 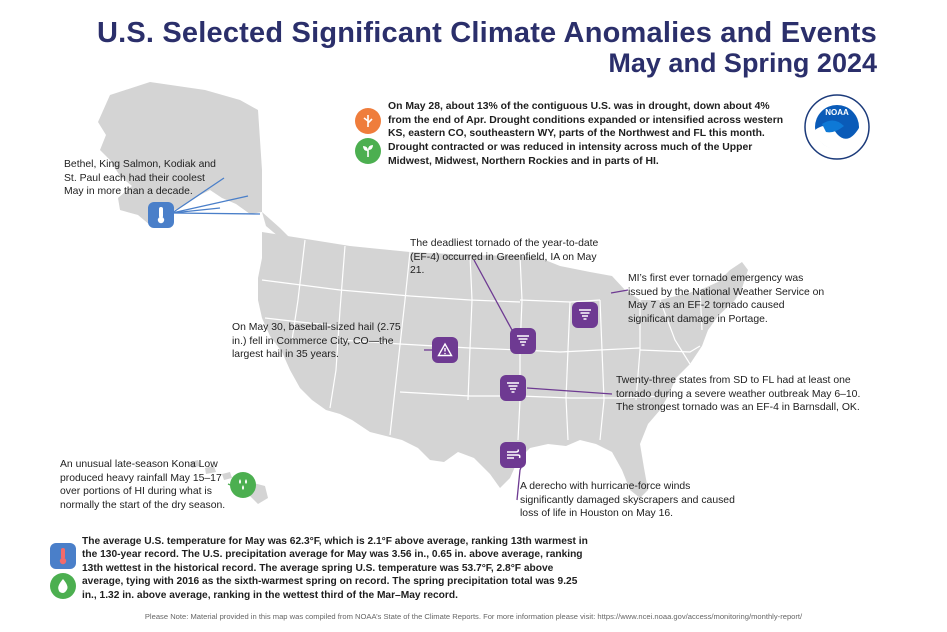 What do you see at coordinates (742, 63) in the screenshot?
I see `title-line-2: May and Spring 2024` at bounding box center [742, 63].